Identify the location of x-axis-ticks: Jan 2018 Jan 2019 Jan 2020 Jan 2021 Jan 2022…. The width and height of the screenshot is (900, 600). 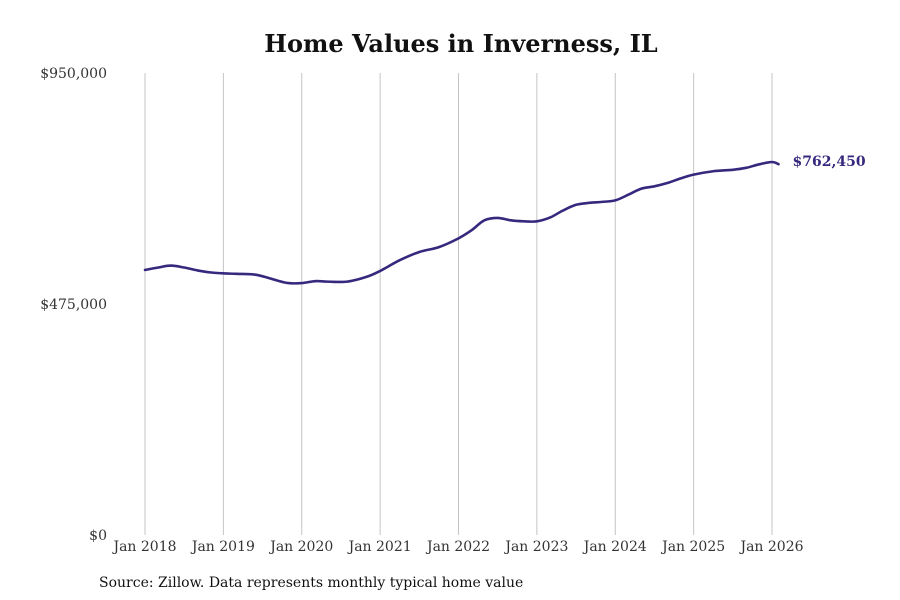
(457, 547).